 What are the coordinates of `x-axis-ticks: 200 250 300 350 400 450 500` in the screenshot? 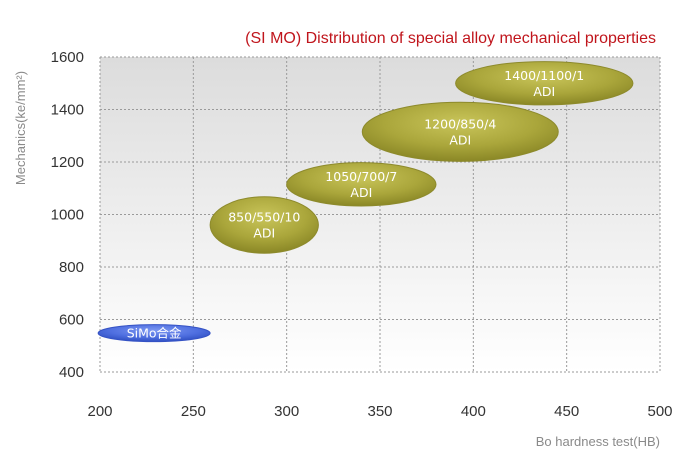 It's located at (379, 411).